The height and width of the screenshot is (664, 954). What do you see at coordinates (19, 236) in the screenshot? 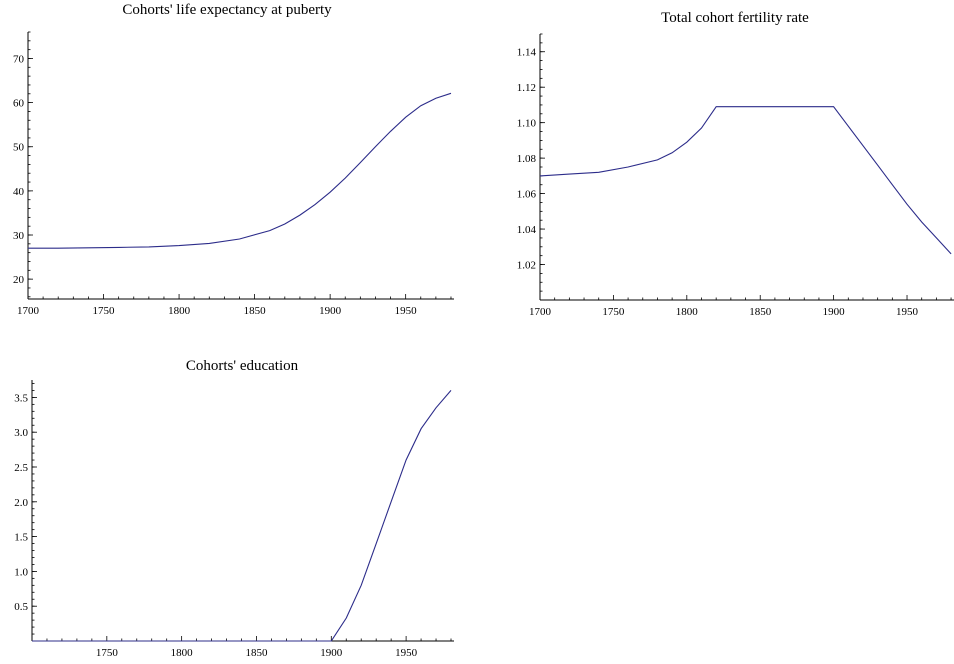
I see `y-tick-label: 30` at bounding box center [19, 236].